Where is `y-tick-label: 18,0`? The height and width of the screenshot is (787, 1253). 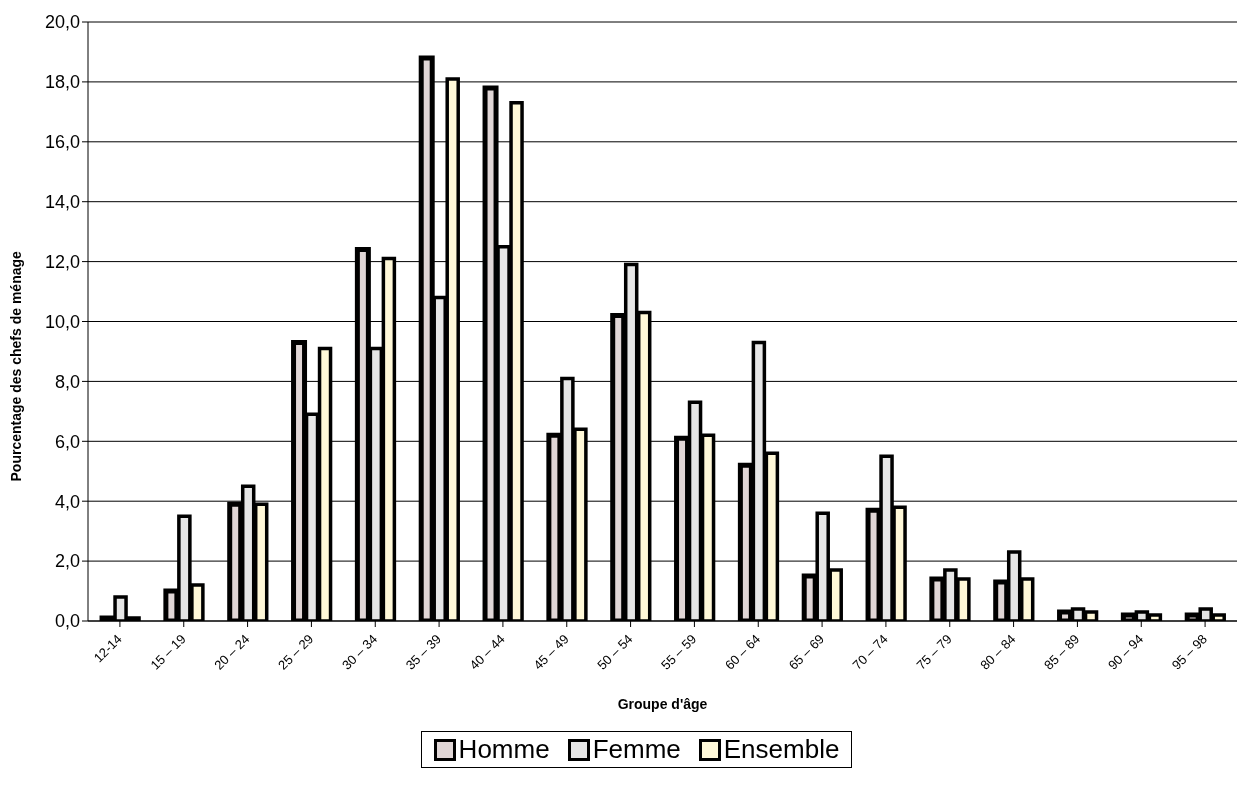 y-tick-label: 18,0 is located at coordinates (62, 82).